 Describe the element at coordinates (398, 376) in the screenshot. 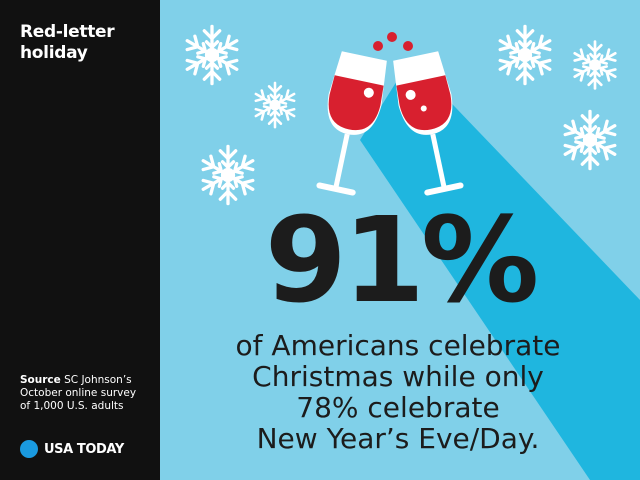

I see `body-line: Christmas while only` at that location.